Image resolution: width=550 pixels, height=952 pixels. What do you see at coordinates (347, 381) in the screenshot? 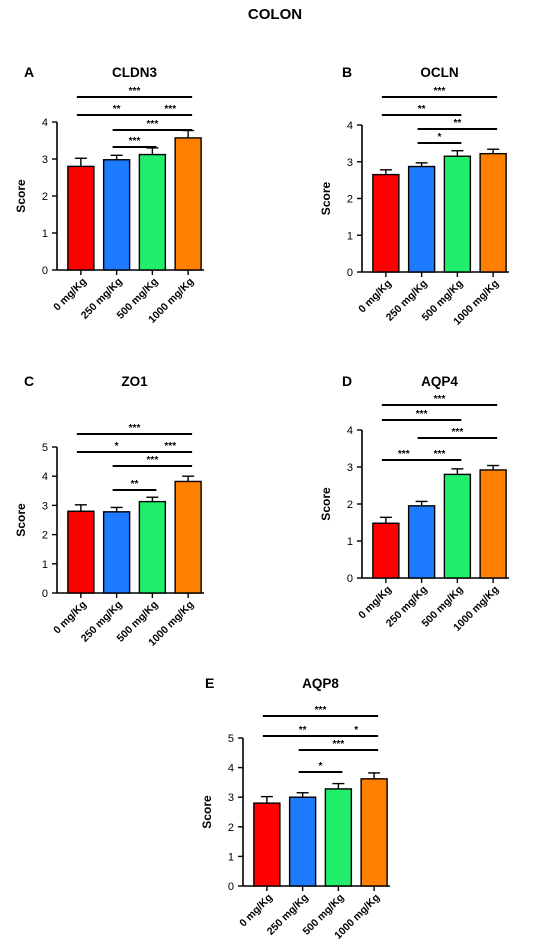
I see `panel-letter: D` at bounding box center [347, 381].